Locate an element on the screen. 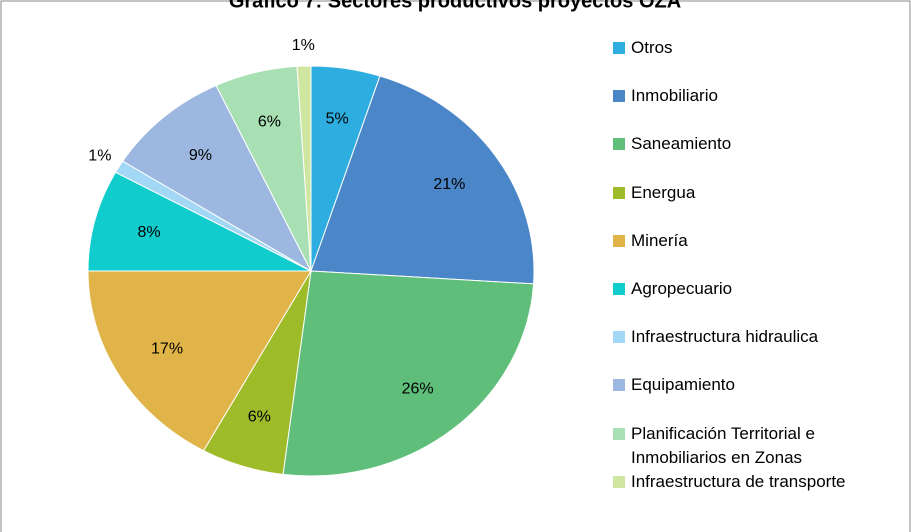 This screenshot has width=911, height=532. legend-label: Equipamiento is located at coordinates (683, 385).